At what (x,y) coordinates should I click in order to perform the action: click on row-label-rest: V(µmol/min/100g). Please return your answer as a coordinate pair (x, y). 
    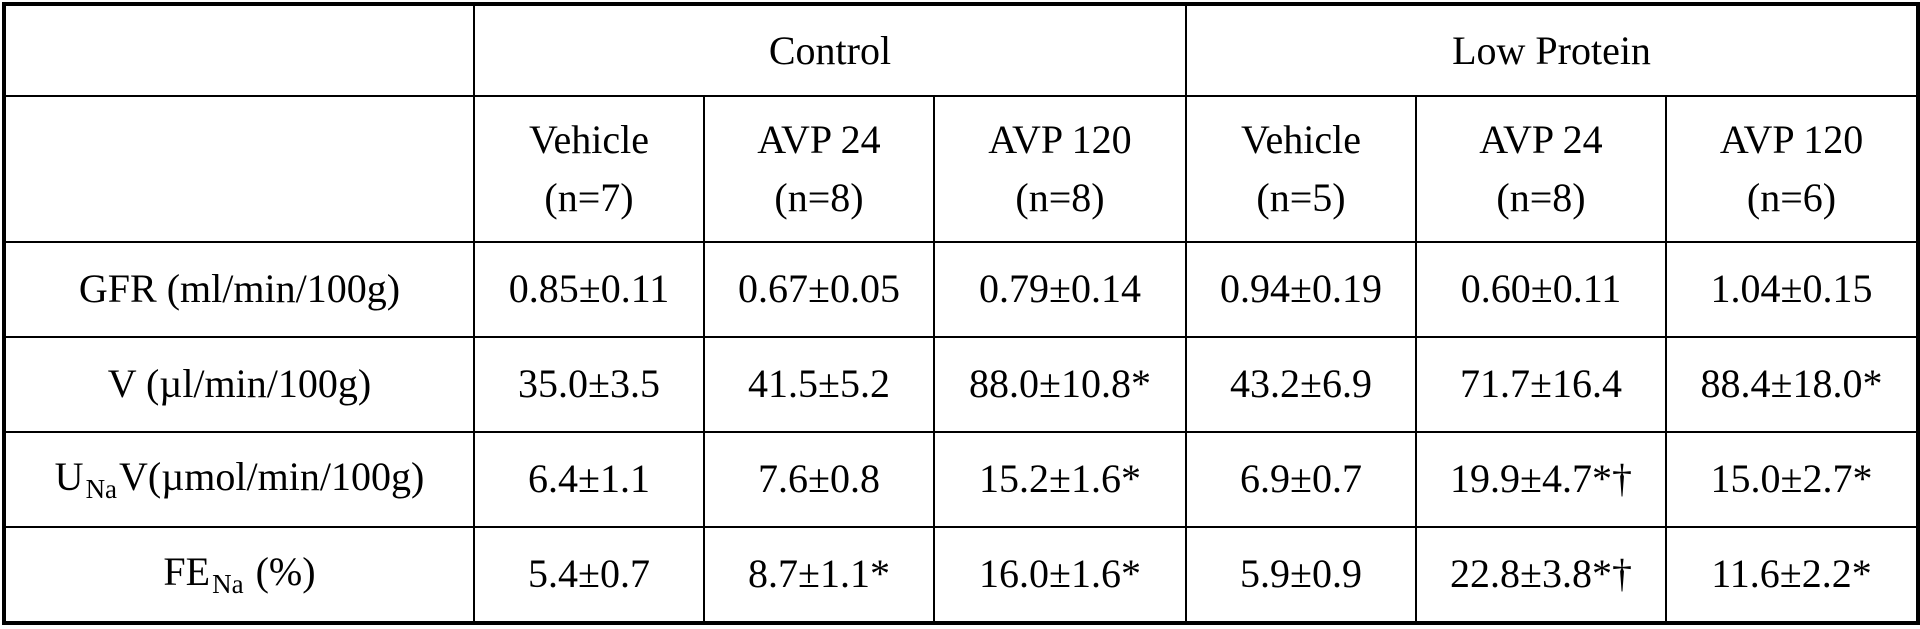
    Looking at the image, I should click on (272, 477).